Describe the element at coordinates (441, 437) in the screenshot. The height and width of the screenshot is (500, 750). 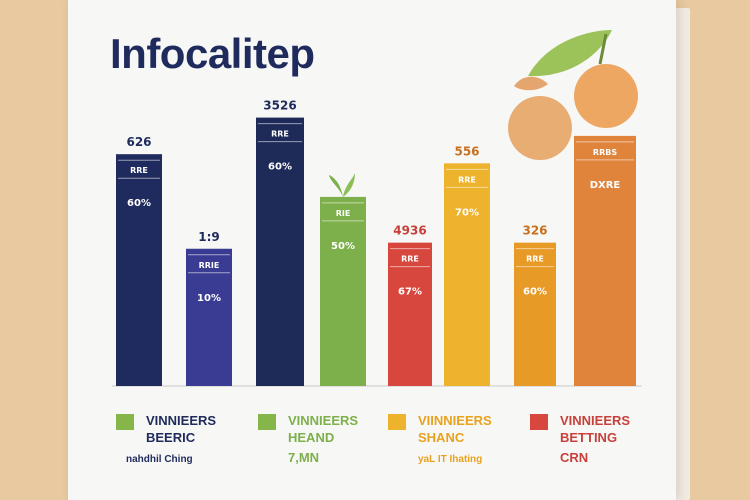
I see `legend-label-line2: SHANC` at that location.